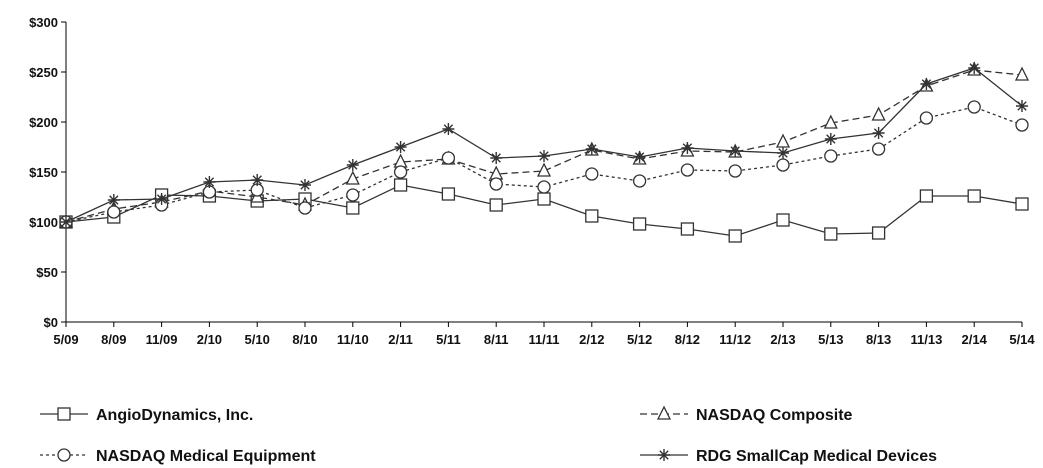 The image size is (1043, 468). What do you see at coordinates (209, 339) in the screenshot?
I see `x-tick-label: 2/10` at bounding box center [209, 339].